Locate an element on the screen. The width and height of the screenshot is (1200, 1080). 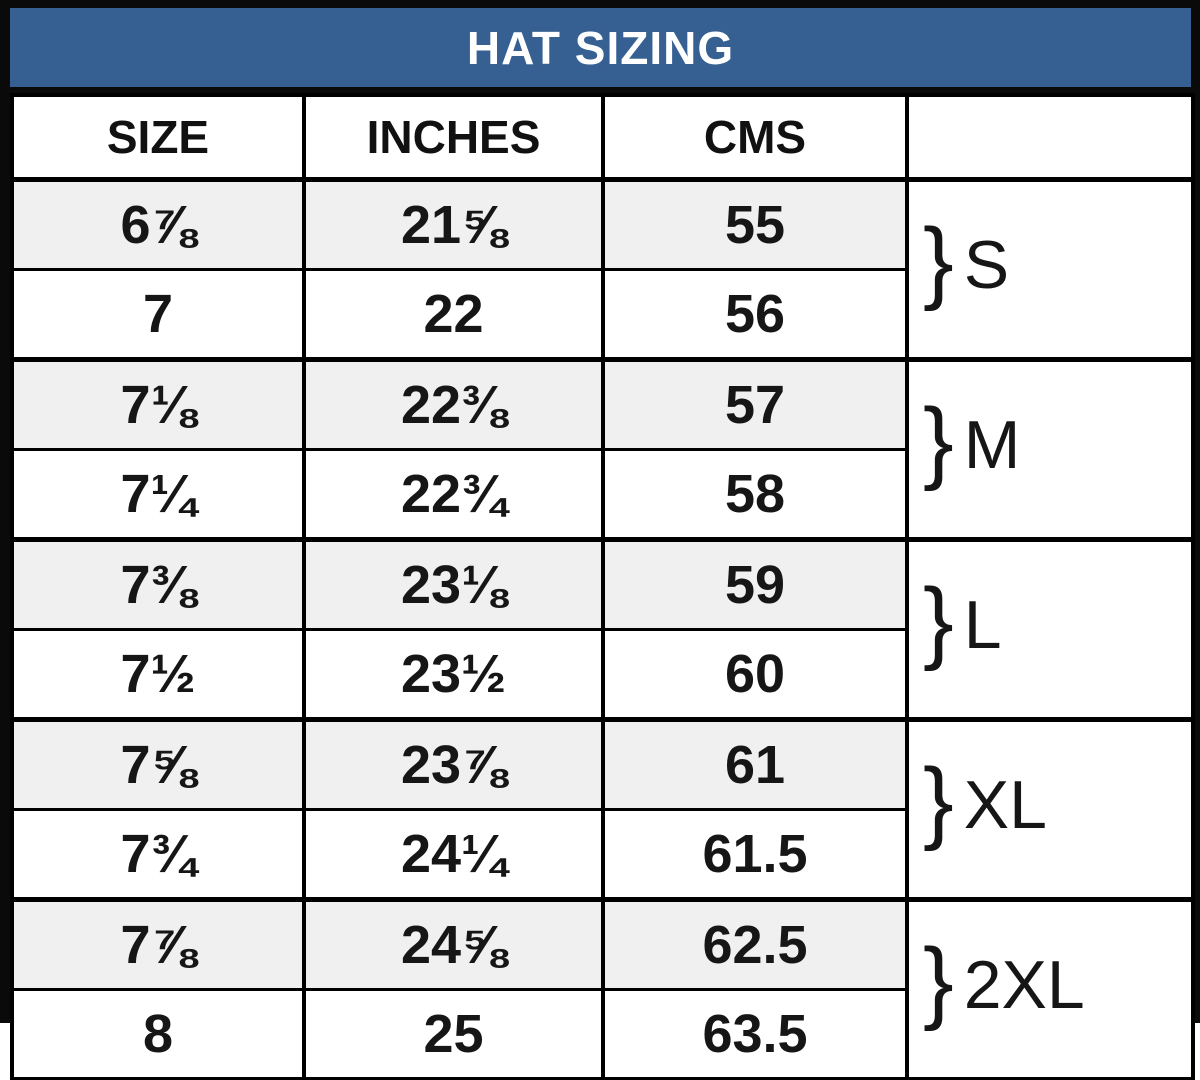
size-cell: 7⅛ is located at coordinates (158, 404).